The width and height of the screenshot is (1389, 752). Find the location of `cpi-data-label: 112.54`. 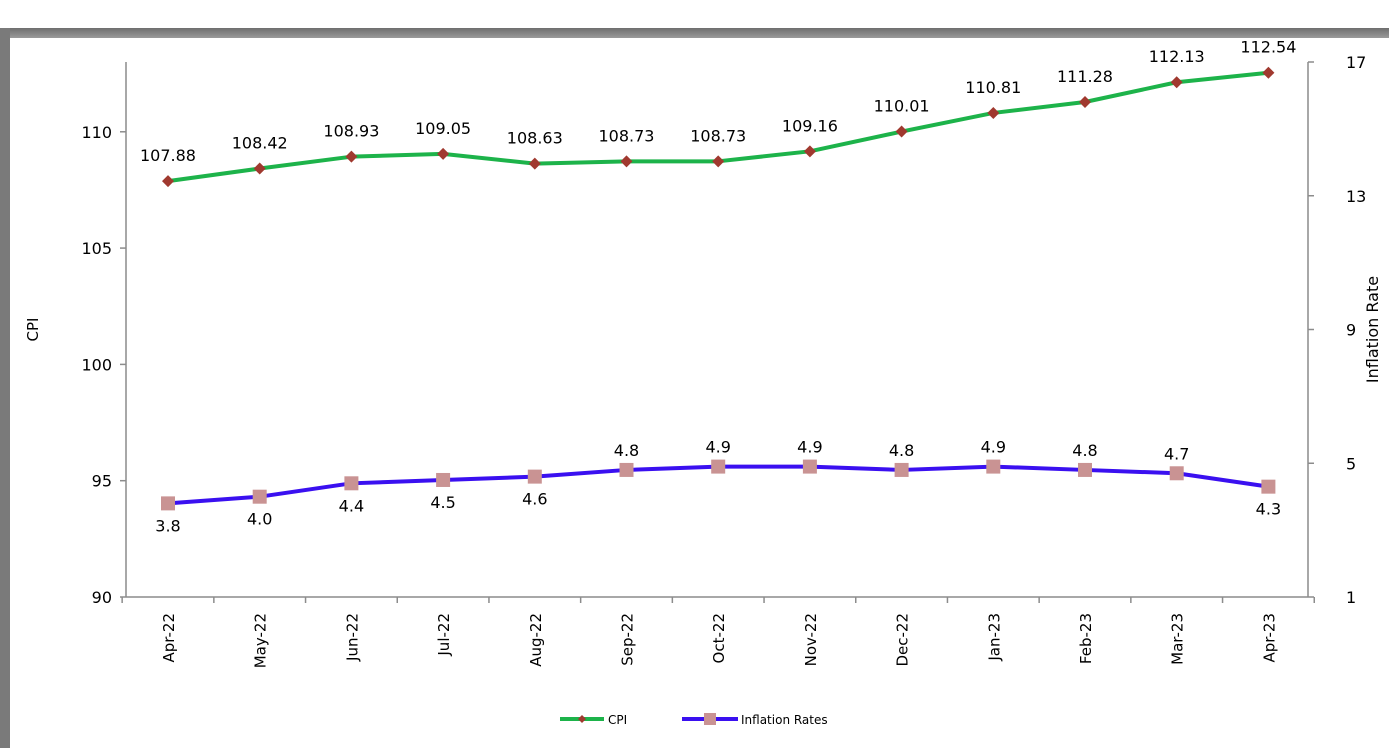

cpi-data-label: 112.54 is located at coordinates (1268, 47).